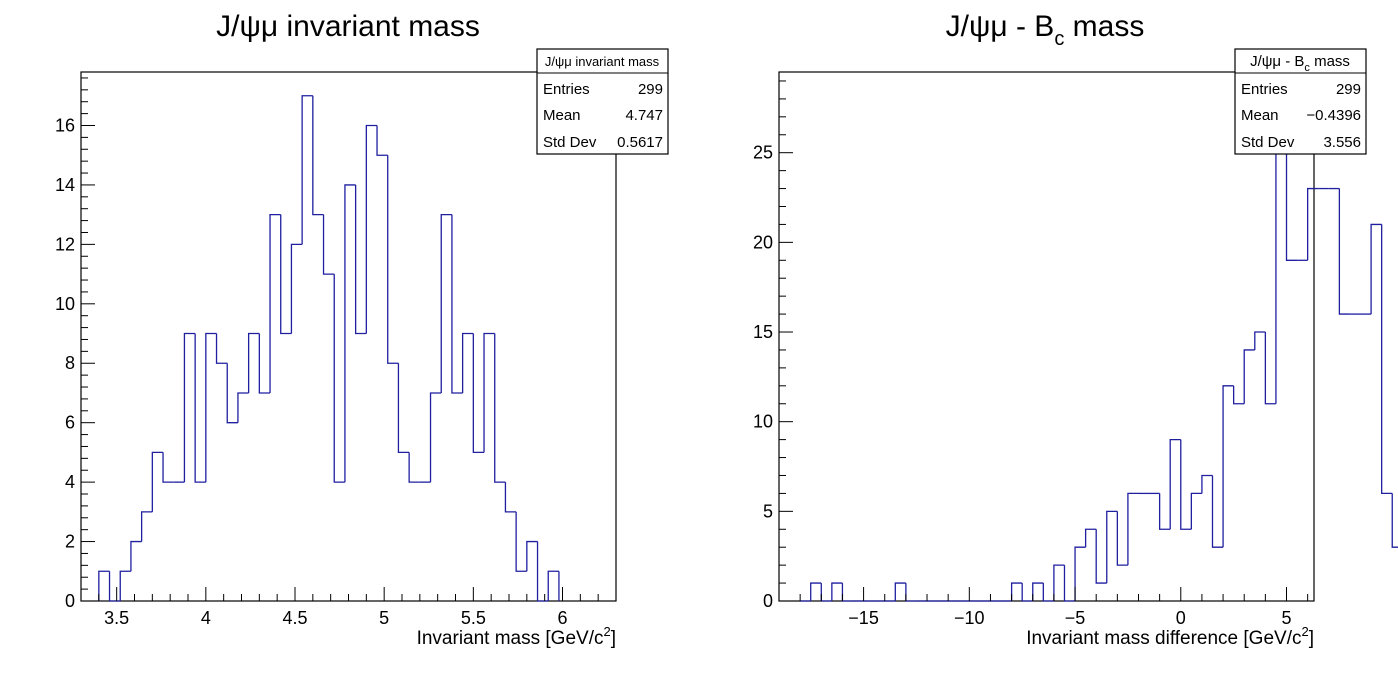 The height and width of the screenshot is (675, 1398). Describe the element at coordinates (1181, 618) in the screenshot. I see `x-tick-label: 0` at that location.